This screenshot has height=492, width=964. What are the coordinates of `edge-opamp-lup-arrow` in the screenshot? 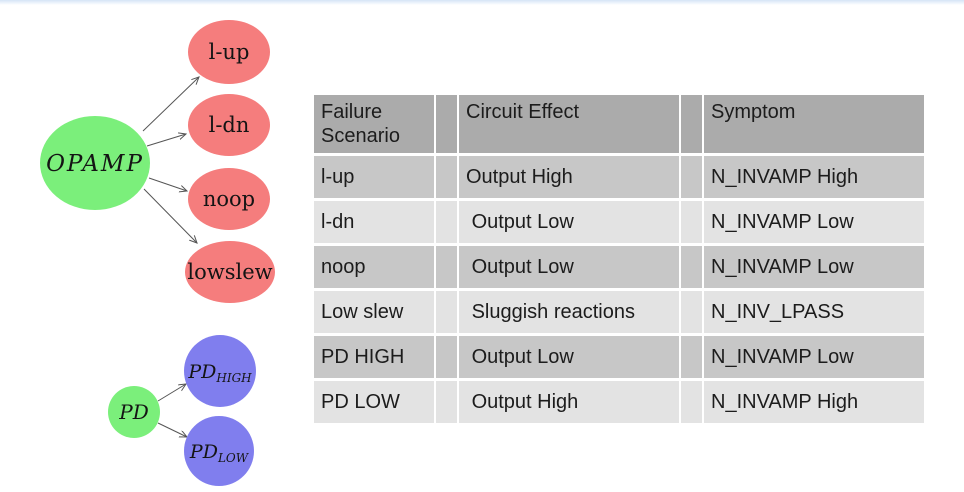 It's located at (170, 104).